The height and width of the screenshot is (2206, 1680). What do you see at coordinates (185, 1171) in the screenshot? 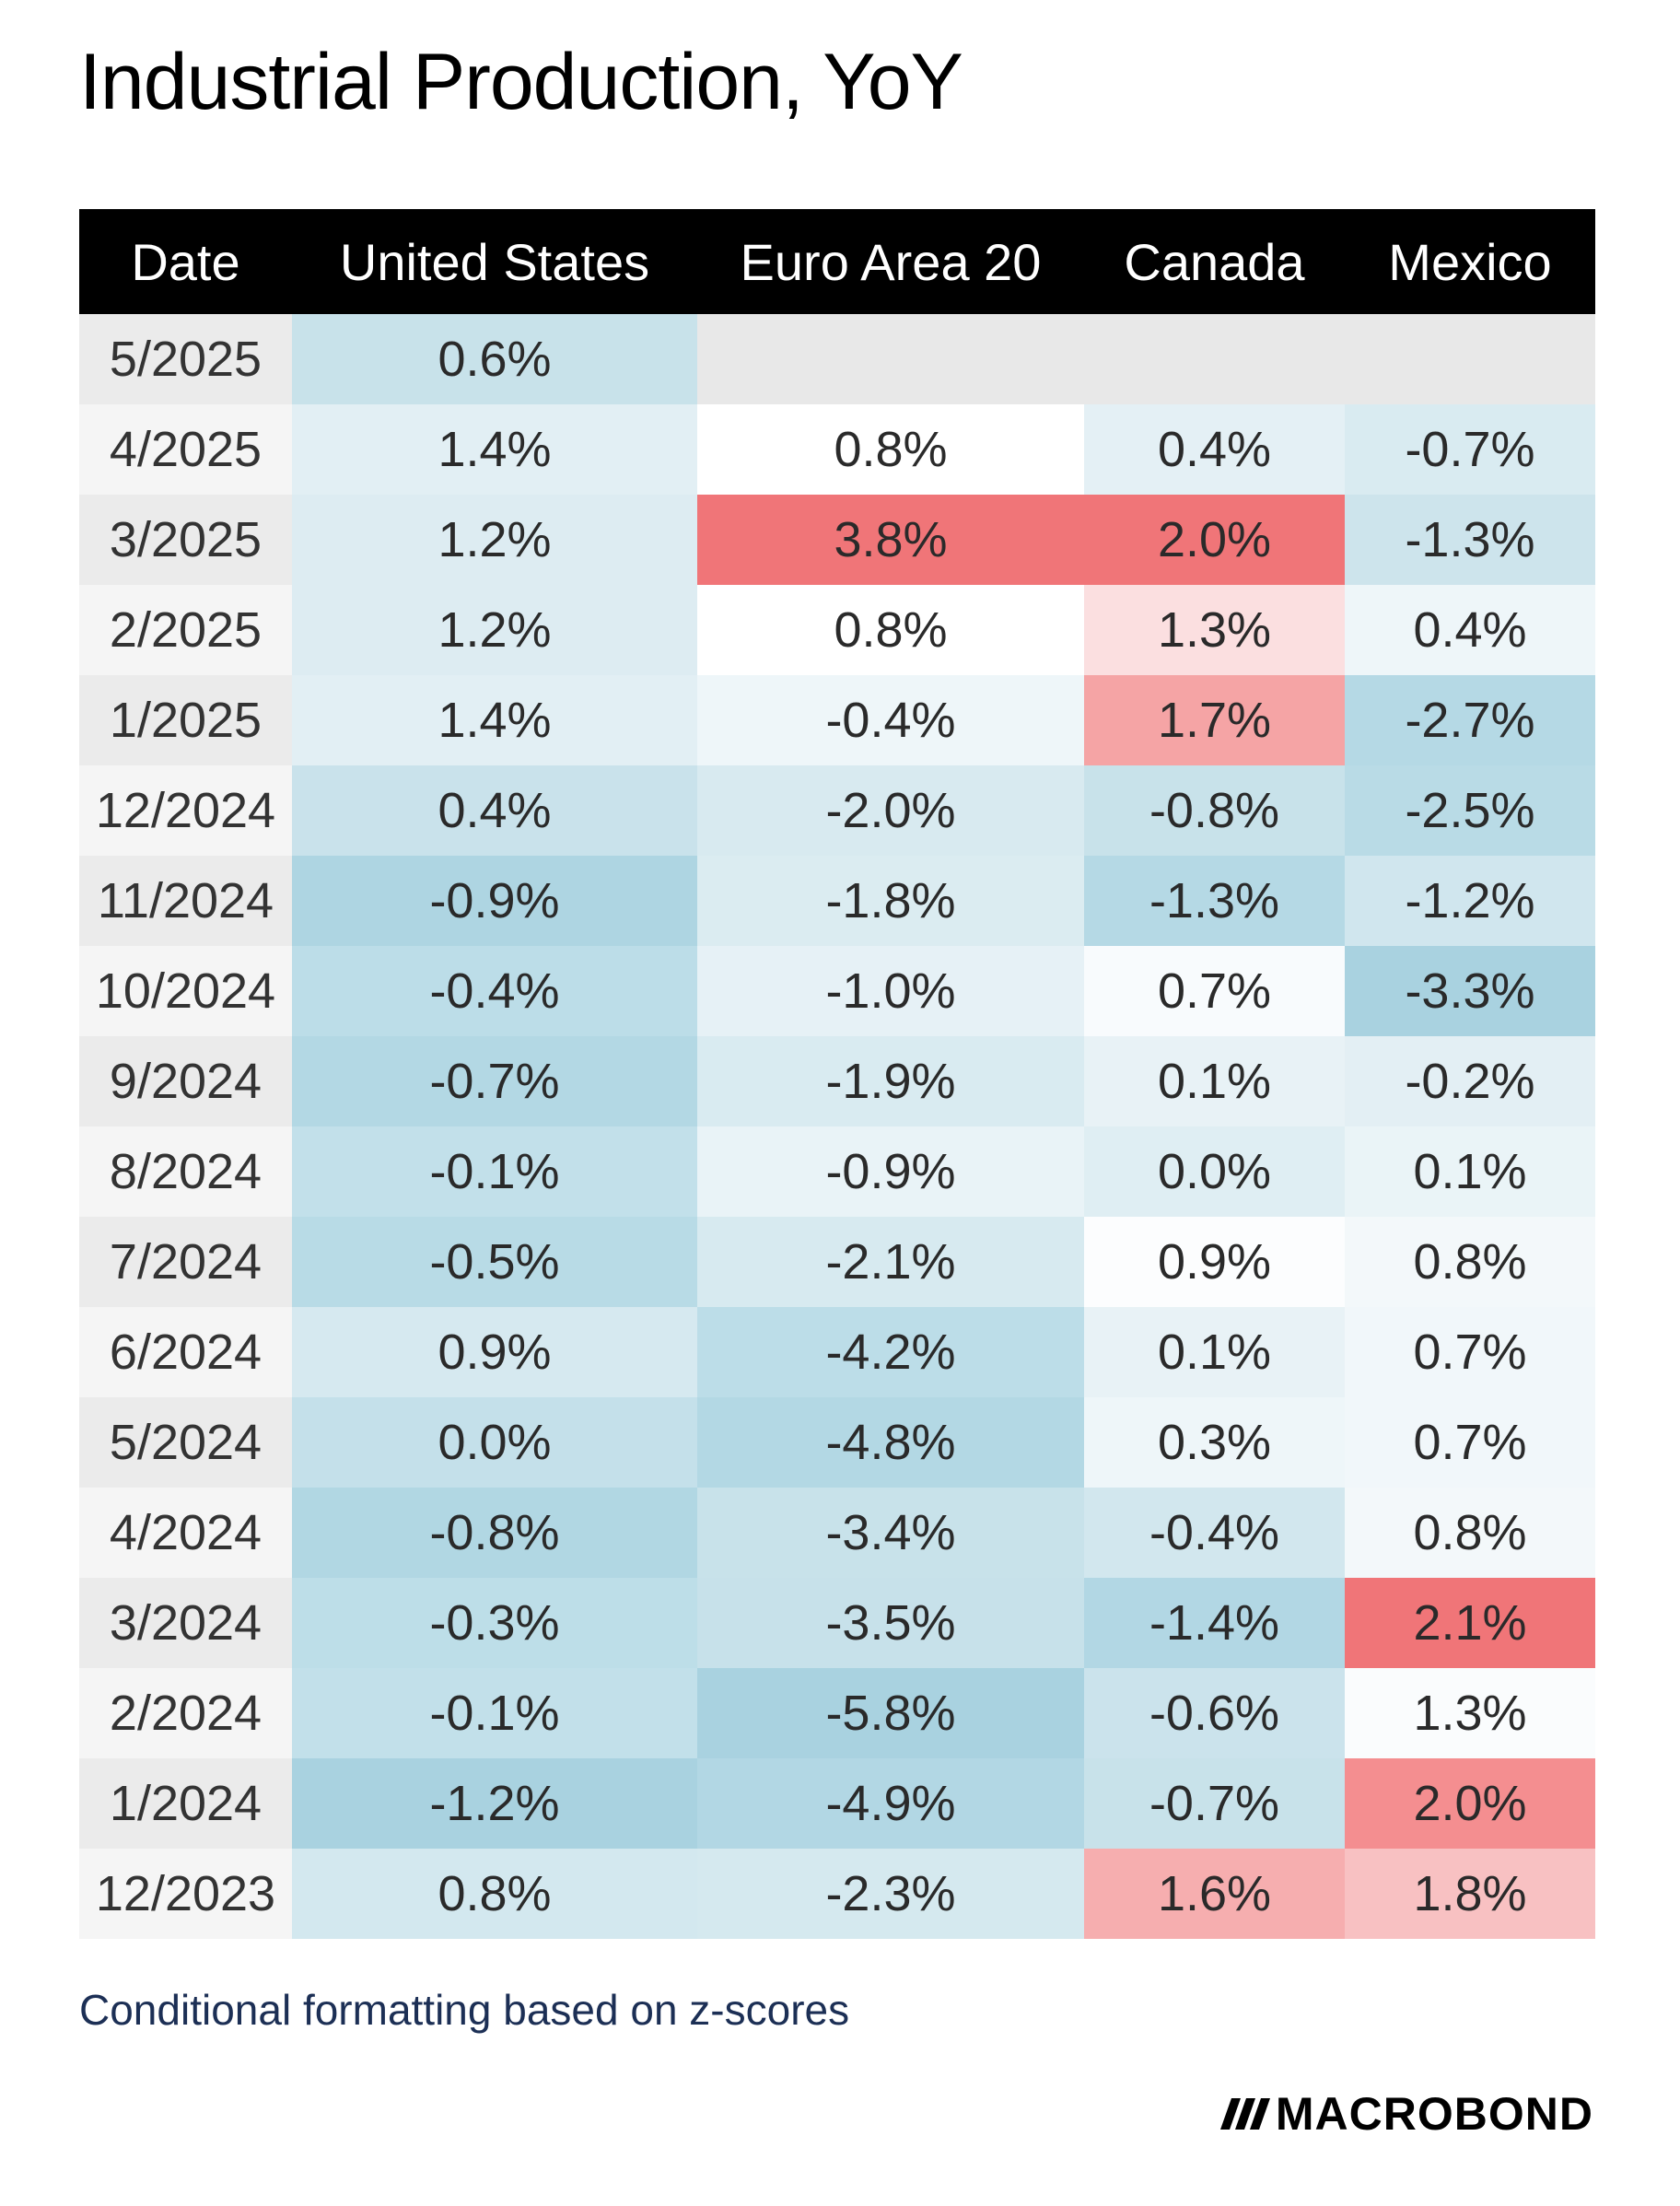
I see `date-cell: 8/2024` at bounding box center [185, 1171].